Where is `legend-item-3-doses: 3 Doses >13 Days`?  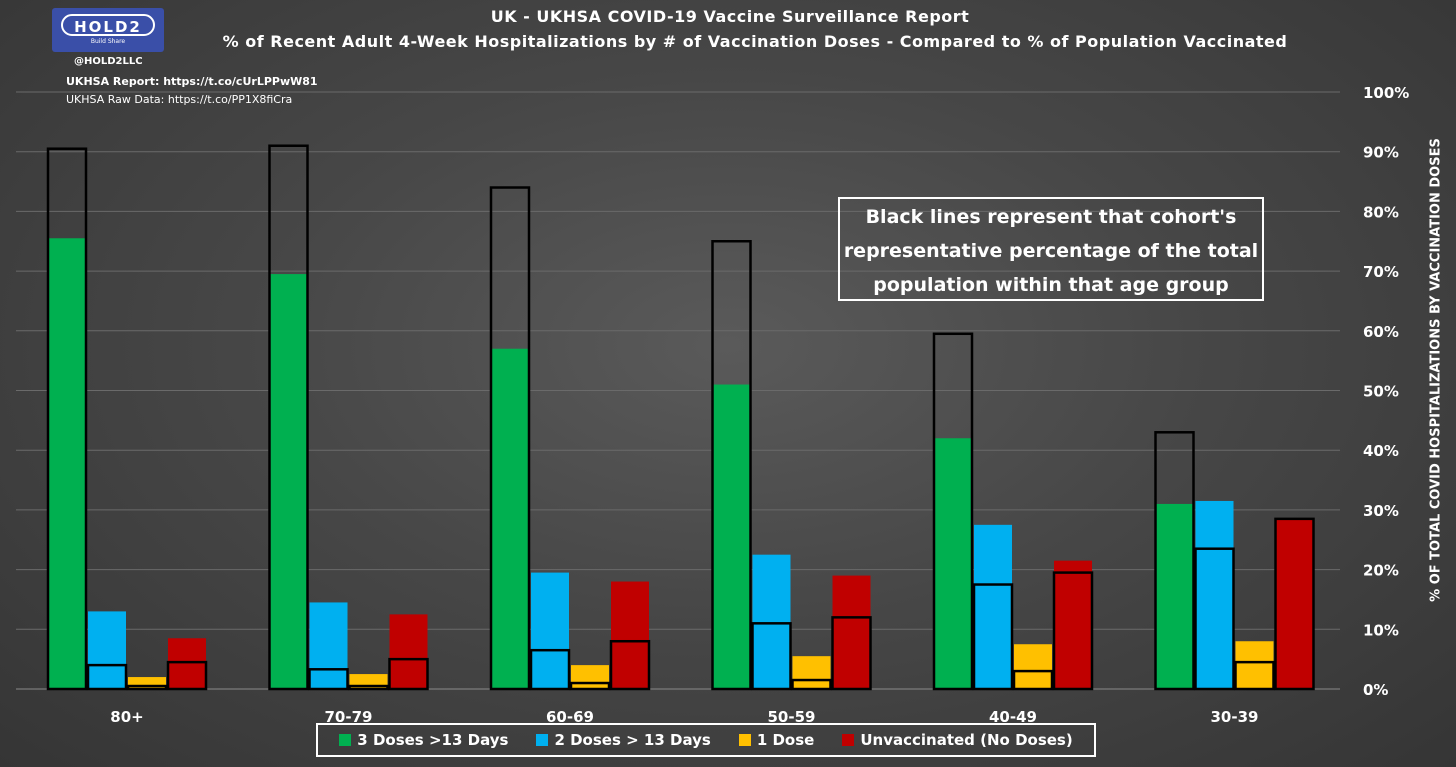
legend-item-3-doses: 3 Doses >13 Days is located at coordinates (423, 740).